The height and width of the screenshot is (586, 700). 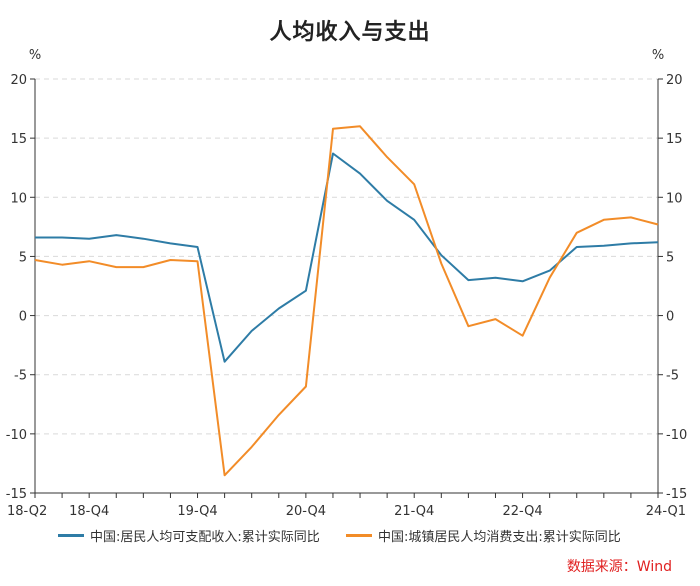 What do you see at coordinates (674, 80) in the screenshot?
I see `y-tick-label-right: 20` at bounding box center [674, 80].